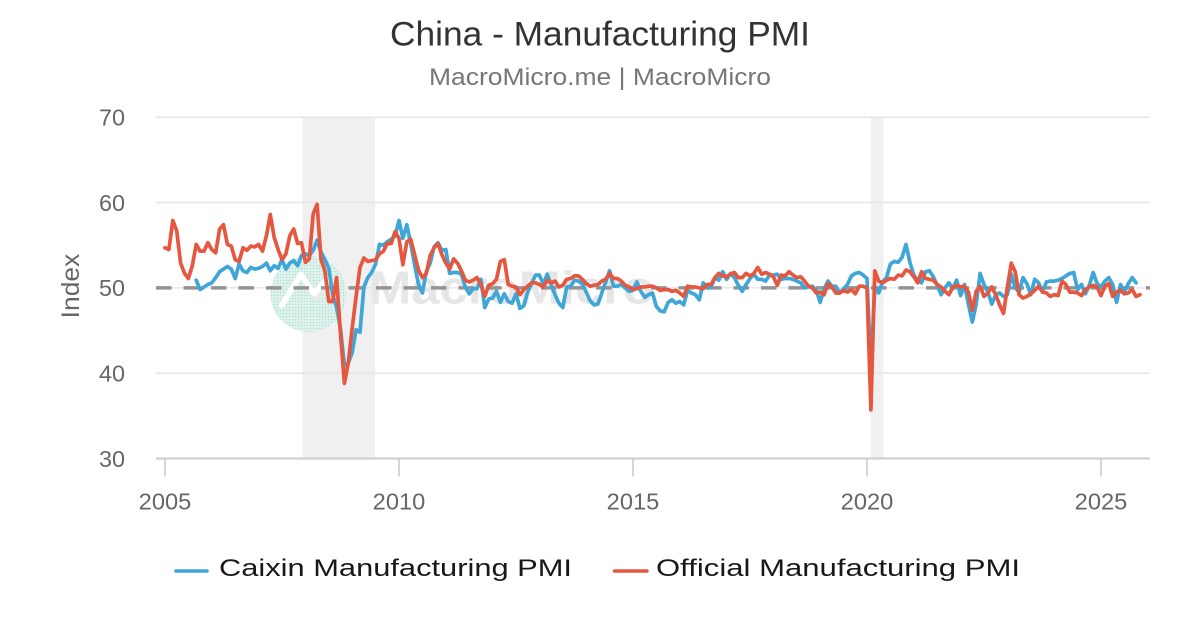 Image resolution: width=1200 pixels, height=630 pixels. I want to click on svg-text: 2020, so click(867, 501).